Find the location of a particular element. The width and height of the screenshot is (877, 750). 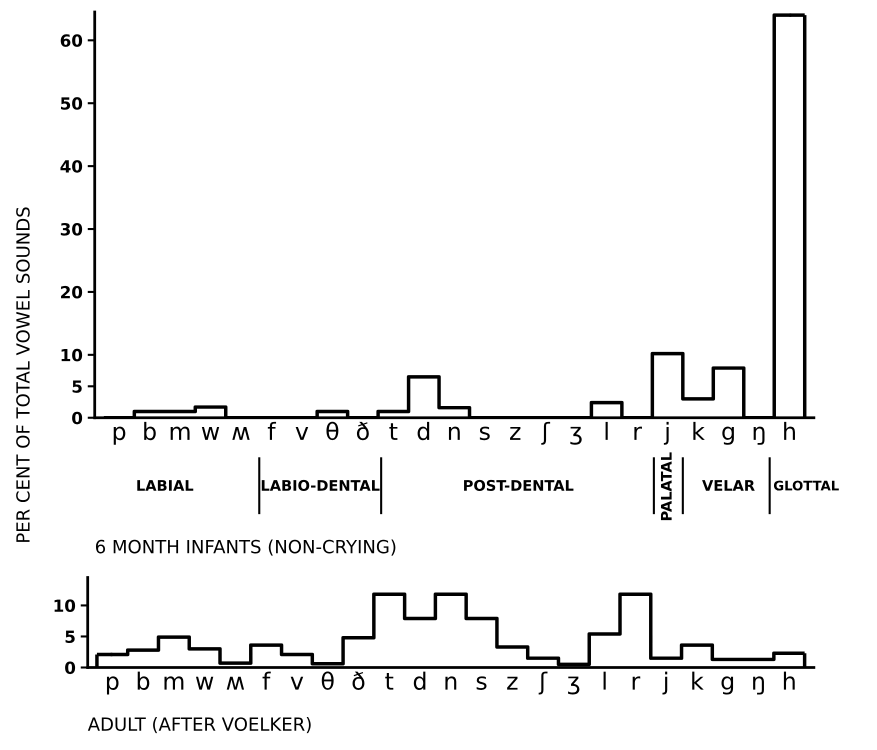

y-tick-label: 50 is located at coordinates (71, 103).